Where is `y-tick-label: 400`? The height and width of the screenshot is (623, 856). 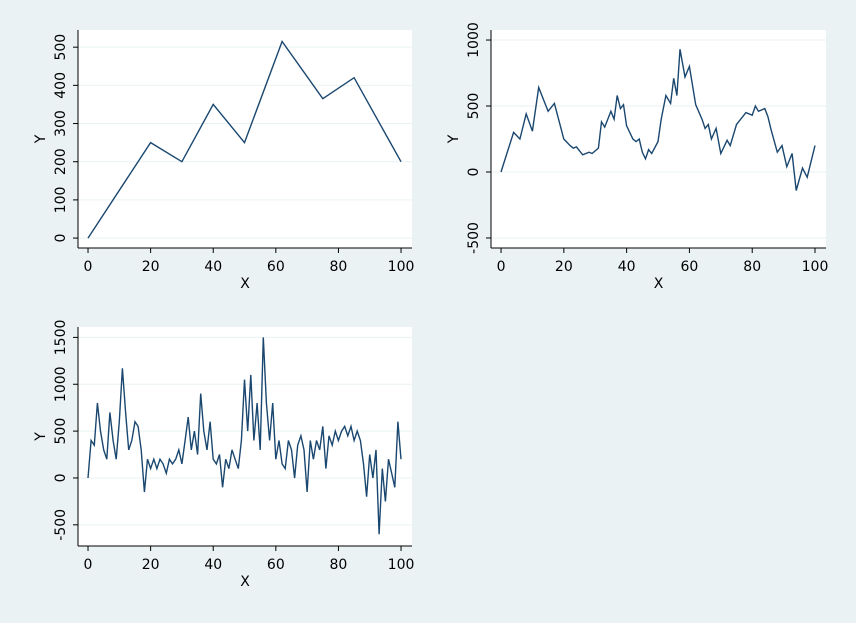 y-tick-label: 400 is located at coordinates (61, 85).